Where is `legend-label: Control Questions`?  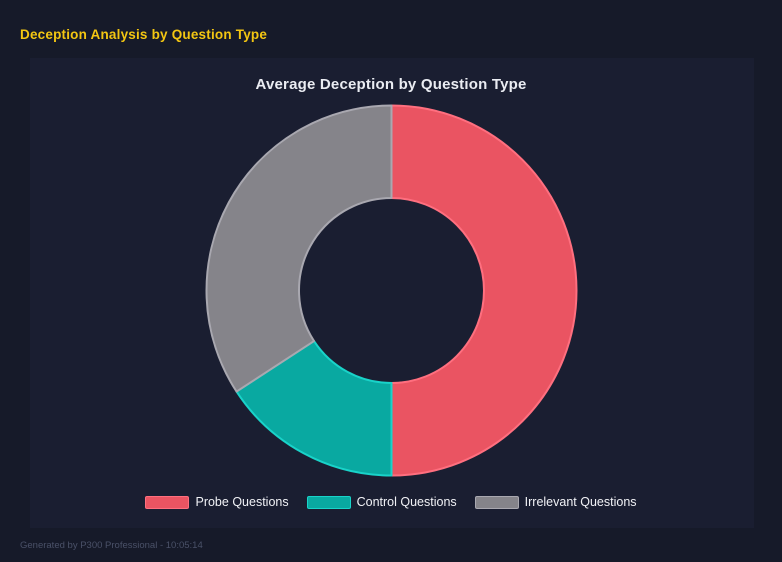 legend-label: Control Questions is located at coordinates (406, 502).